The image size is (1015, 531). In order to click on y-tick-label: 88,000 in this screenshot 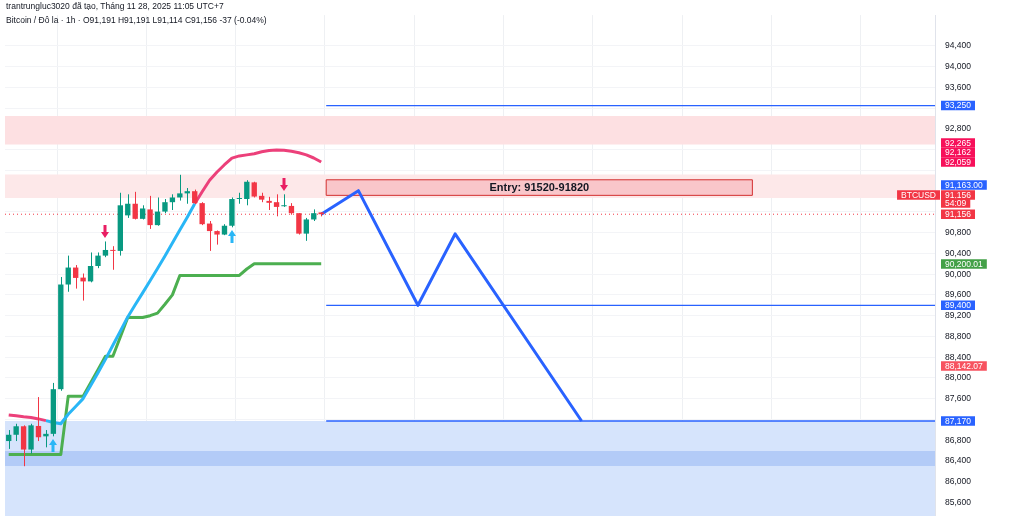, I will do `click(958, 377)`.